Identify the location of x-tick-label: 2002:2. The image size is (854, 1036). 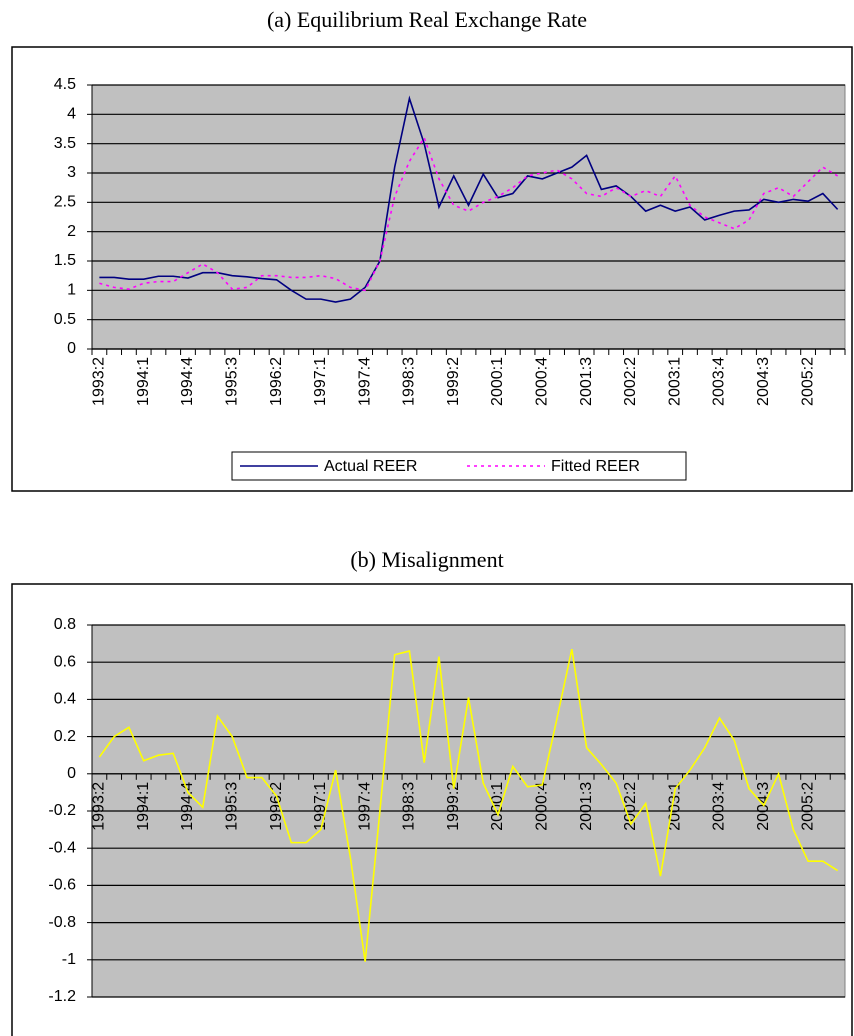
(630, 381).